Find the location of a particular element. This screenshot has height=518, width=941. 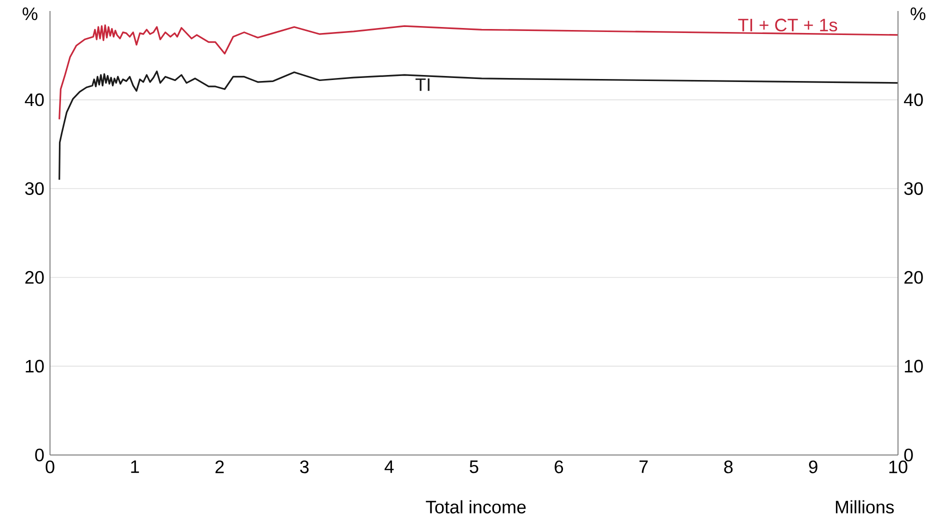

y-tick-label: 40 is located at coordinates (34, 99).